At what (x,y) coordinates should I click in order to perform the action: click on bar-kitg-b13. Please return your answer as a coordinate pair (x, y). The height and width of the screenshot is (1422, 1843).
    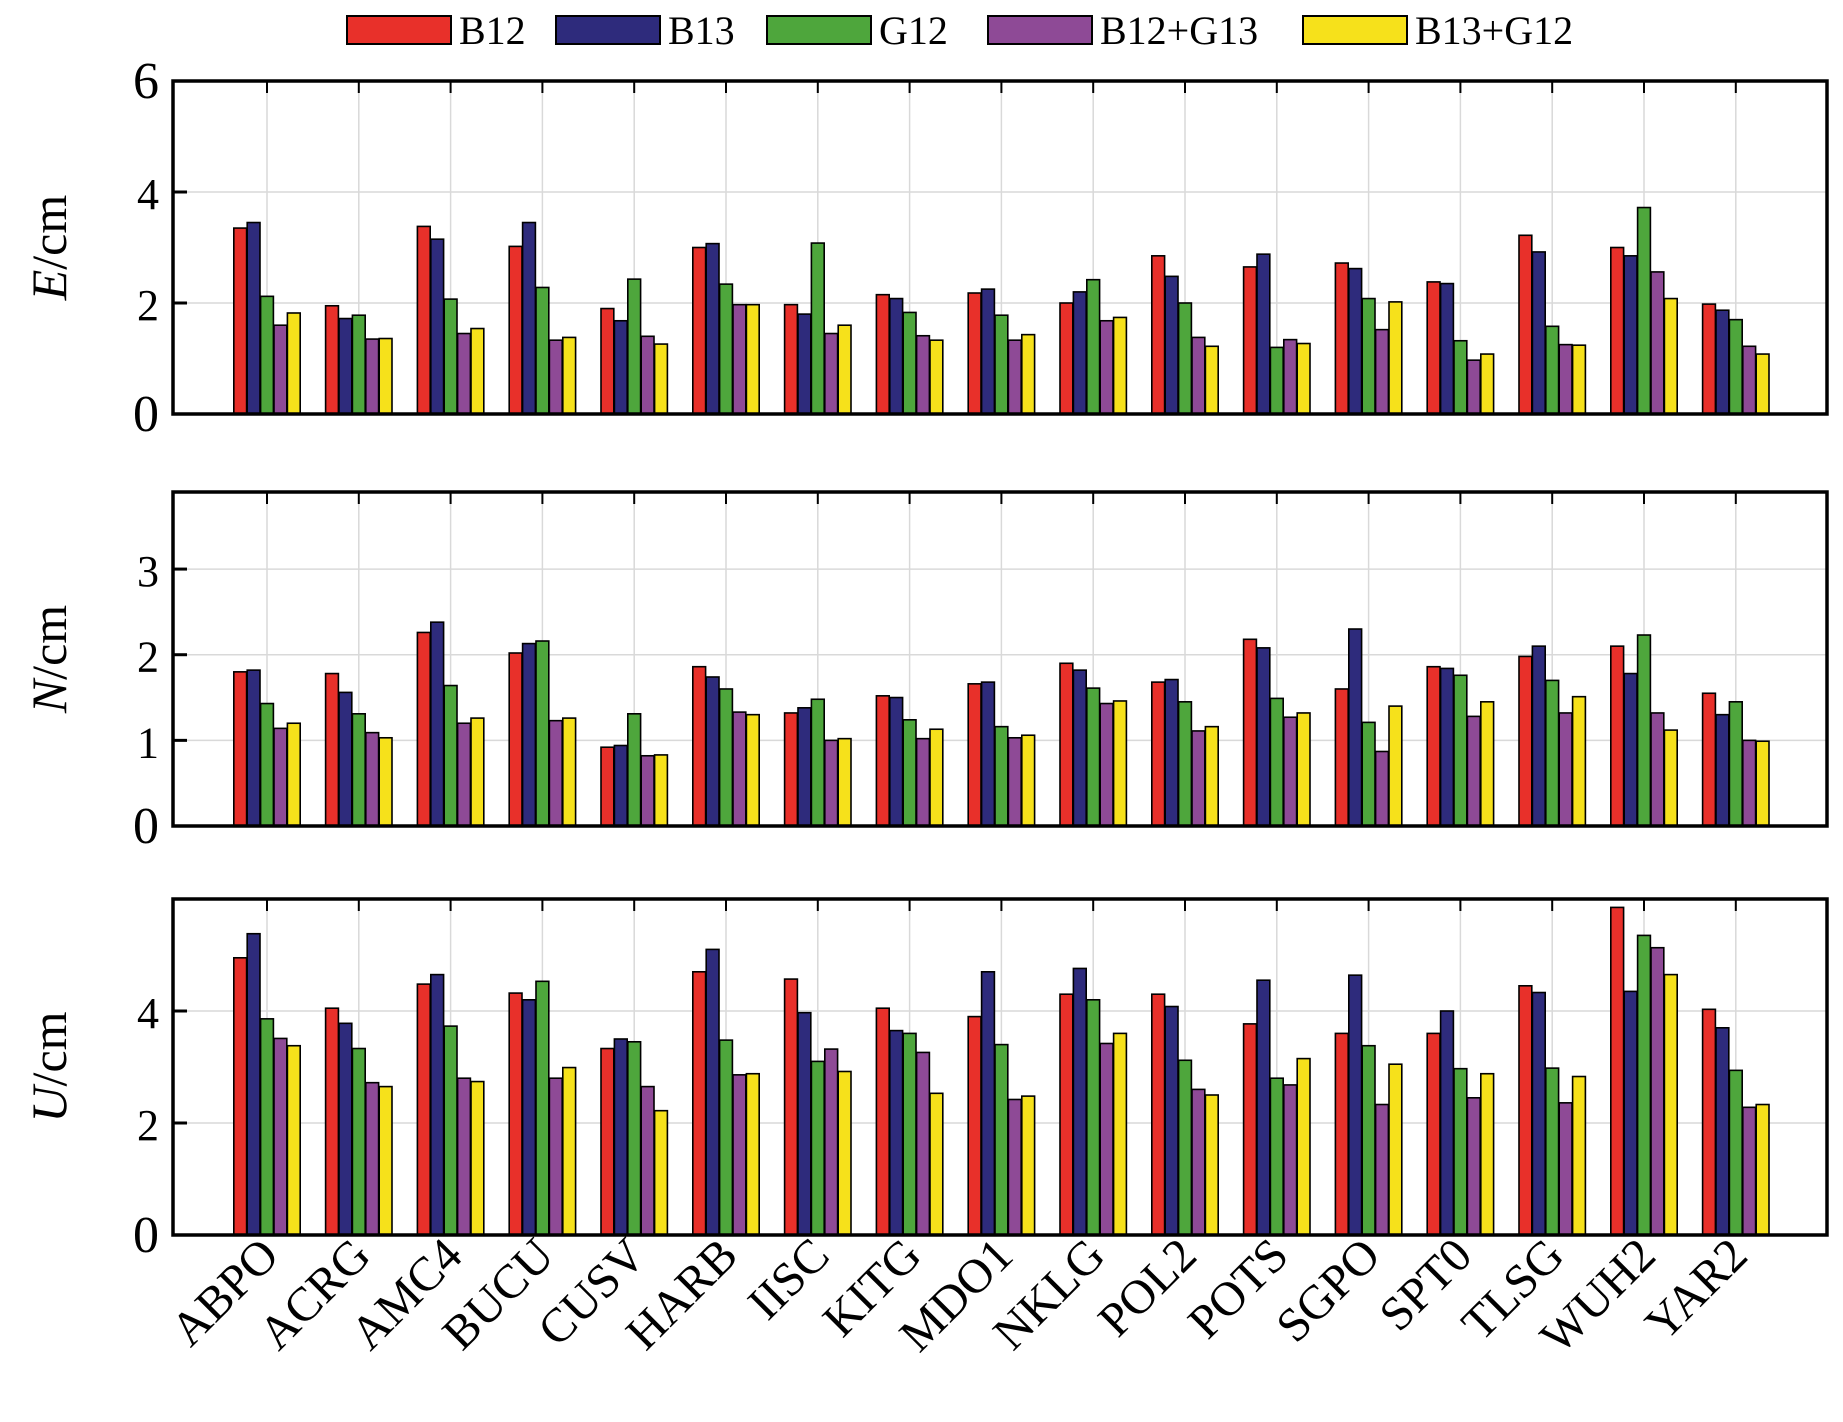
    Looking at the image, I should click on (896, 1132).